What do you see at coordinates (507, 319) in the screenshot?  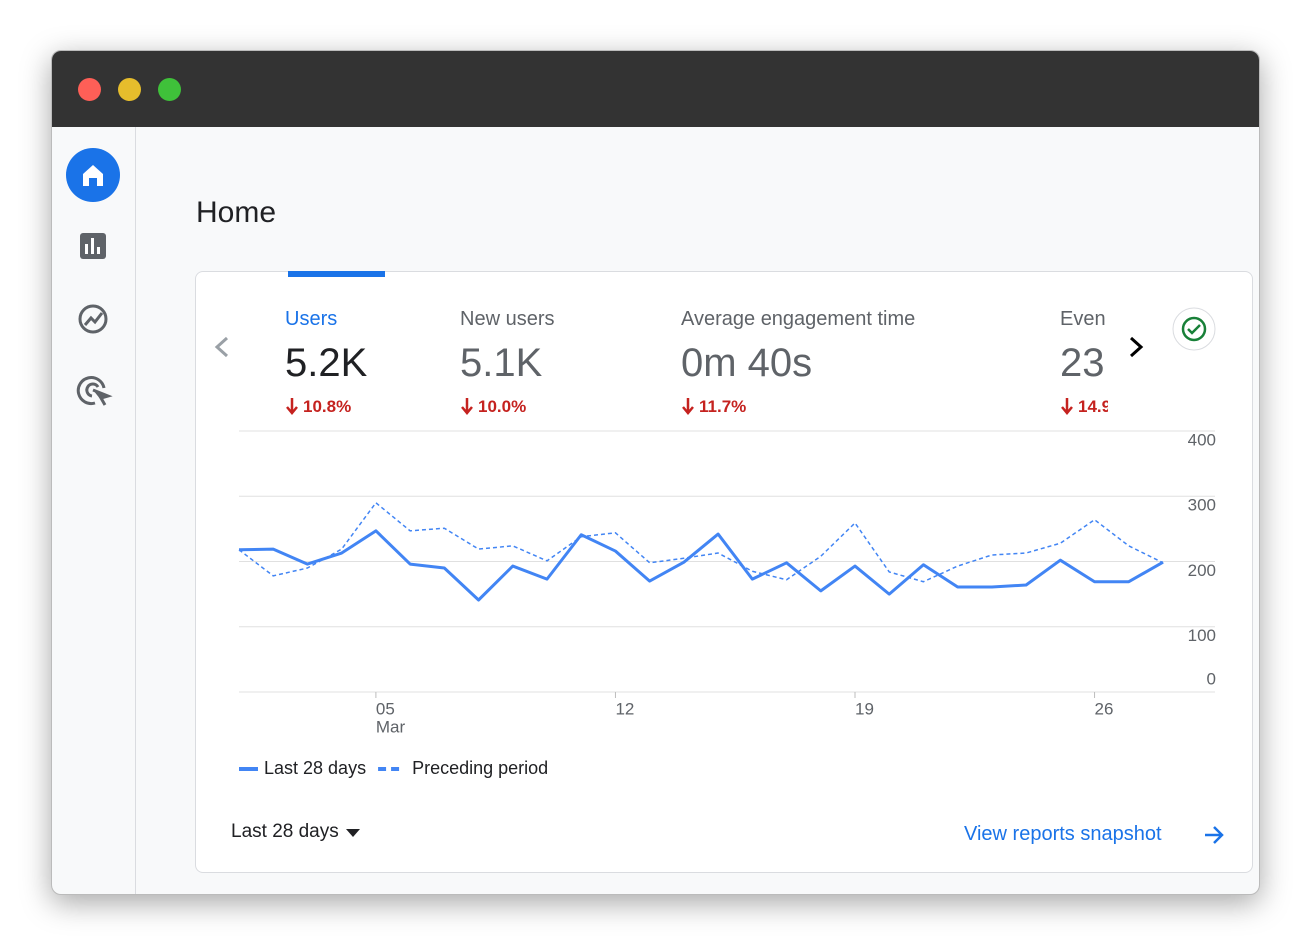 I see `metric-label: New users` at bounding box center [507, 319].